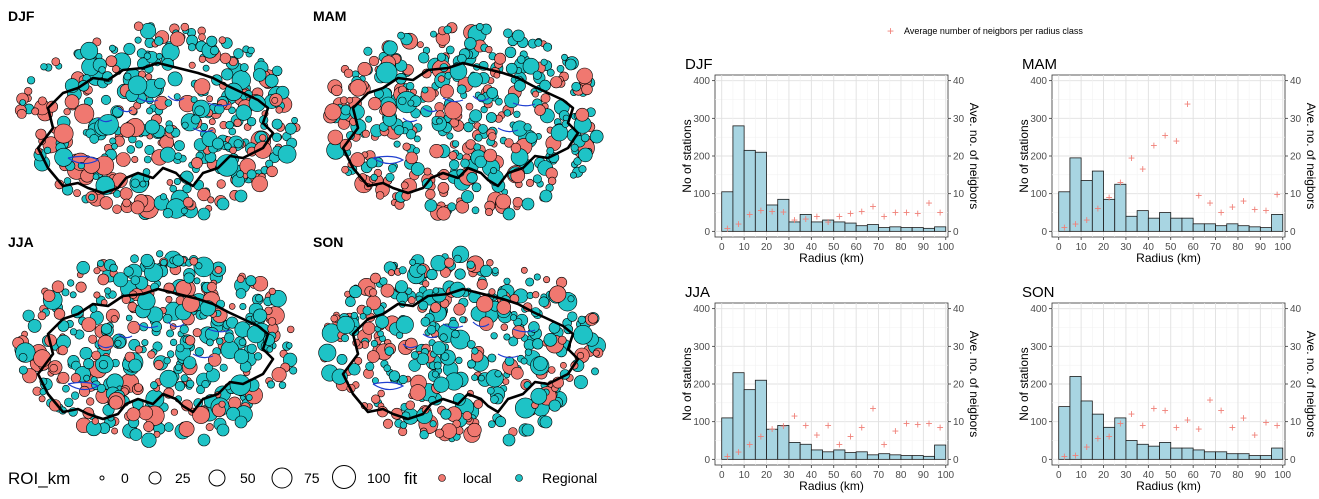 The image size is (1319, 499). What do you see at coordinates (767, 475) in the screenshot?
I see `x-tick-label: 20` at bounding box center [767, 475].